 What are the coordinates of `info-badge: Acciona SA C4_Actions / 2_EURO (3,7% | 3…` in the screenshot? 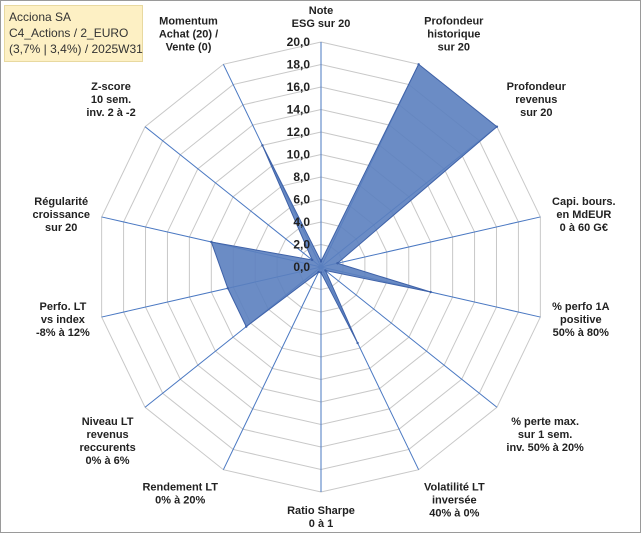 It's located at (73, 33).